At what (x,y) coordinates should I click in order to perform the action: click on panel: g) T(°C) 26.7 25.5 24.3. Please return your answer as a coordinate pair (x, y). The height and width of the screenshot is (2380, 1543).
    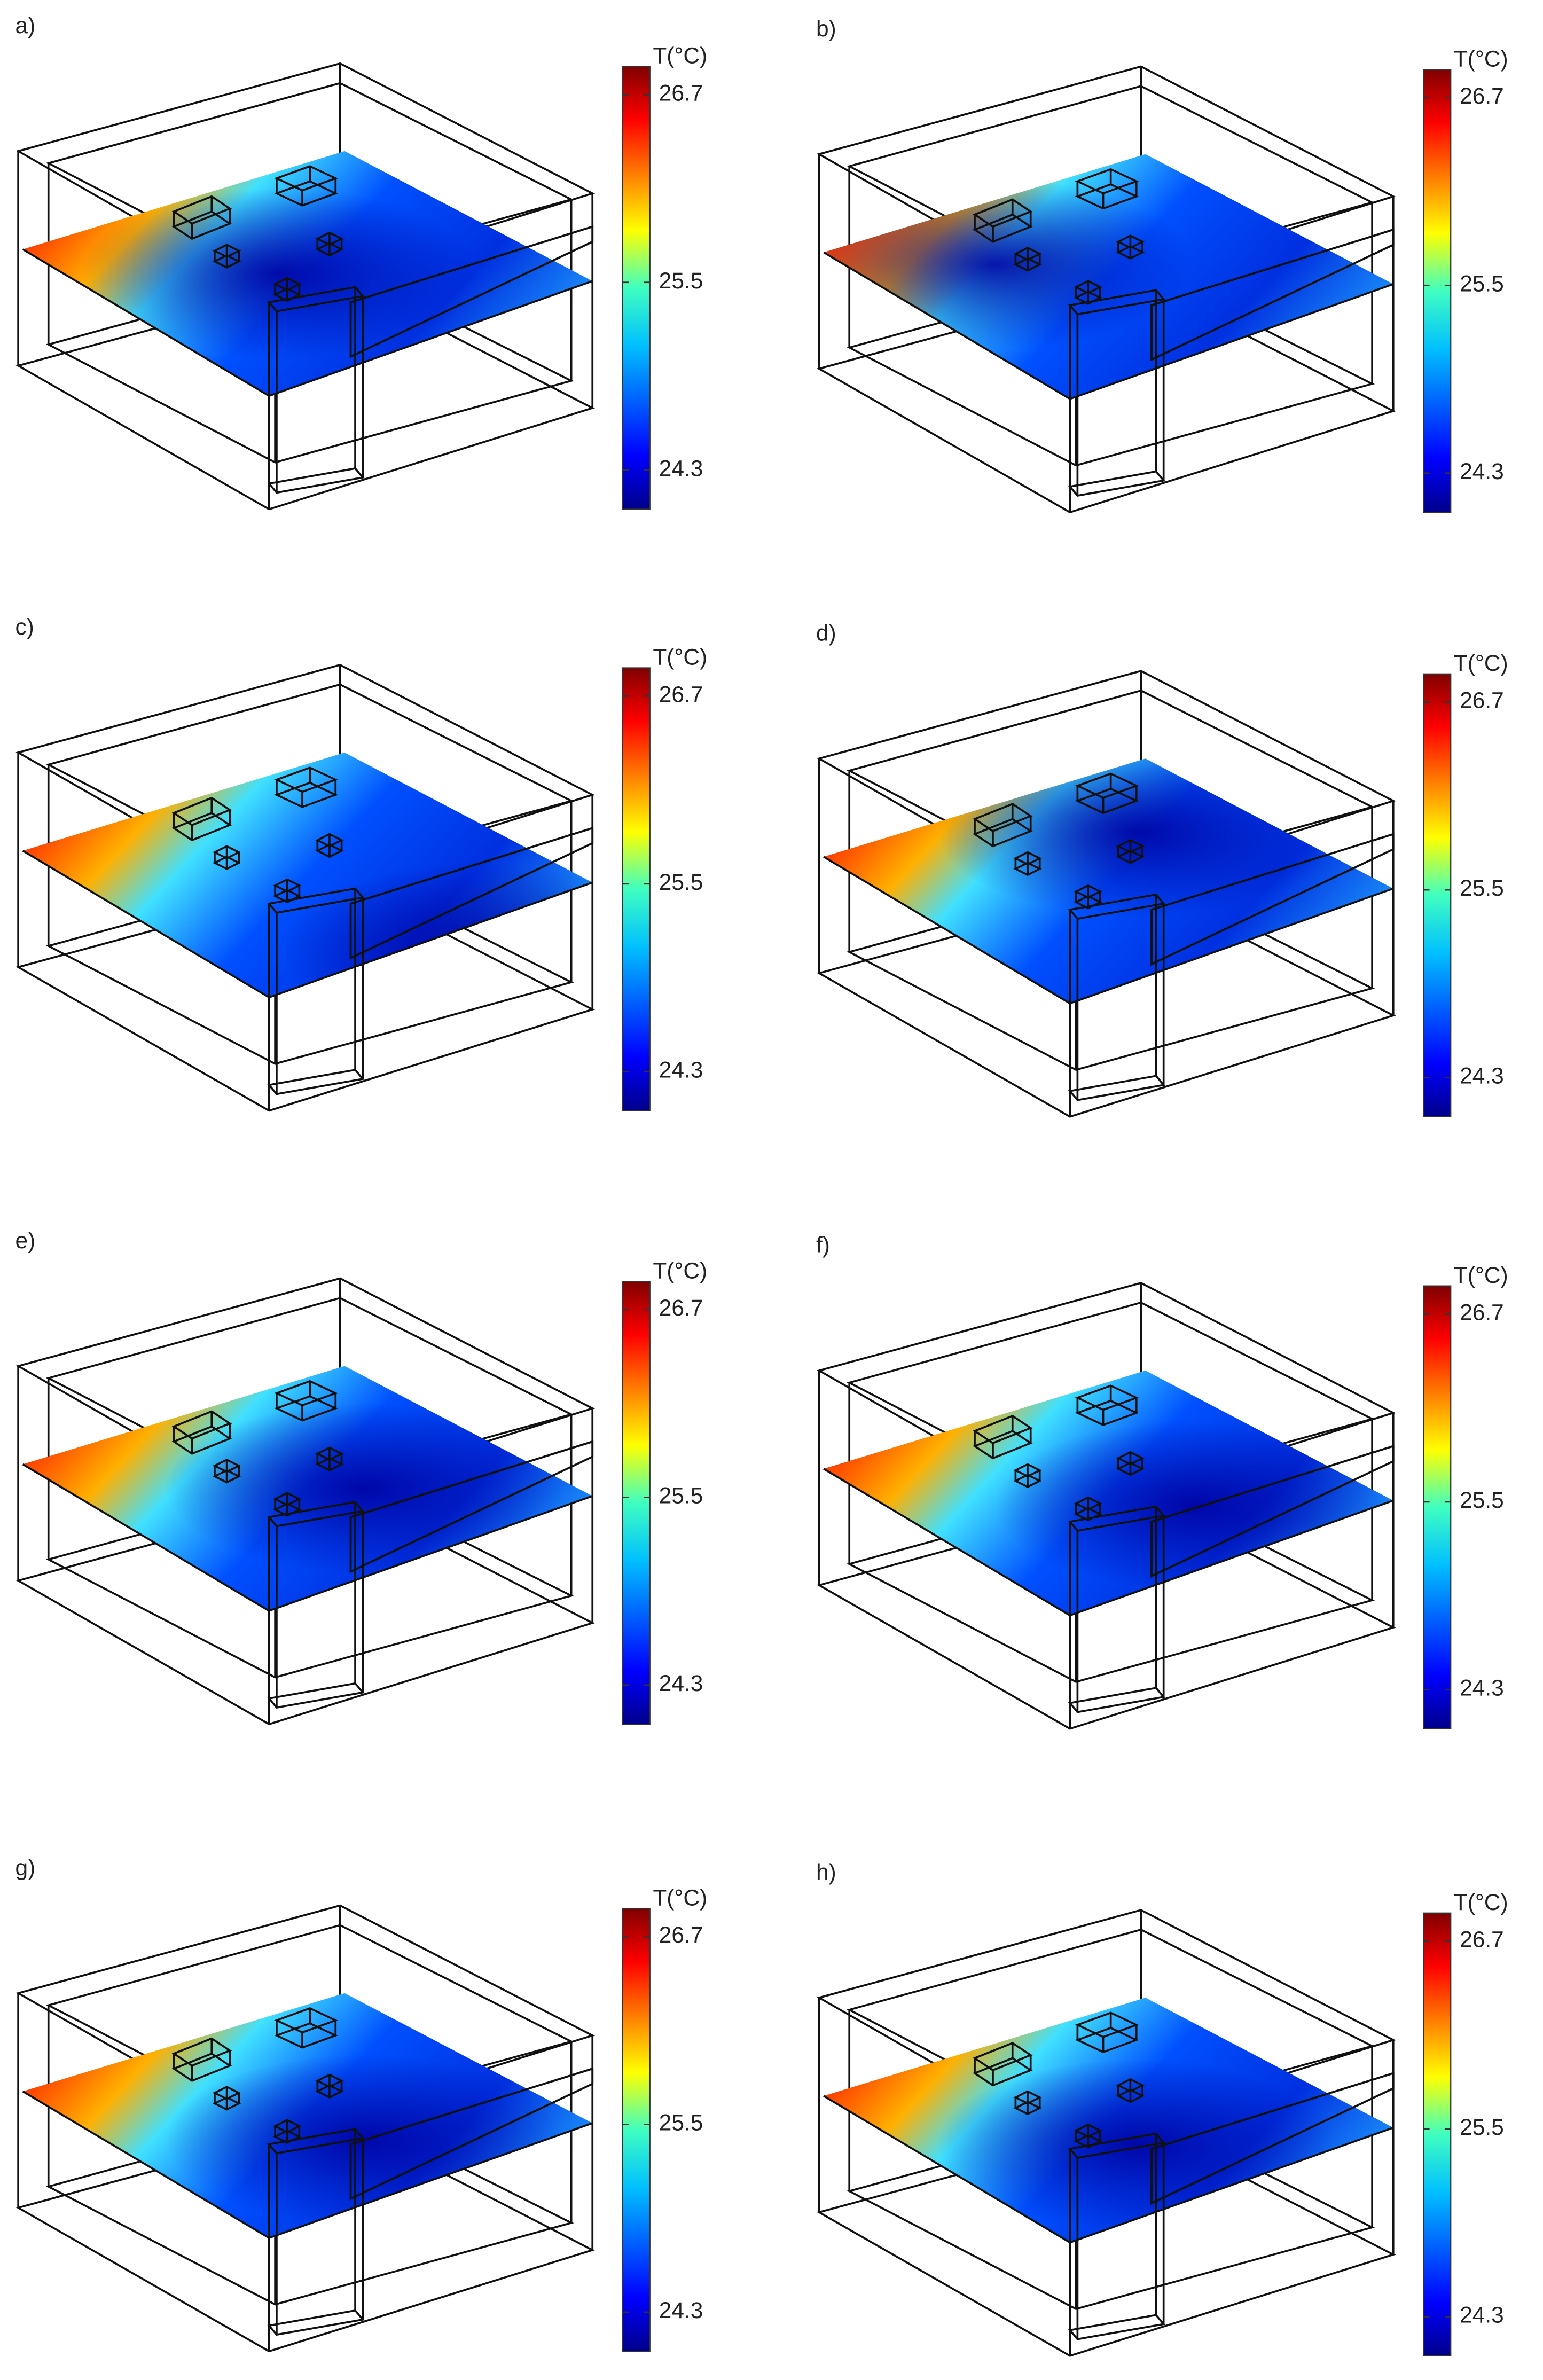
    Looking at the image, I should click on (361, 2104).